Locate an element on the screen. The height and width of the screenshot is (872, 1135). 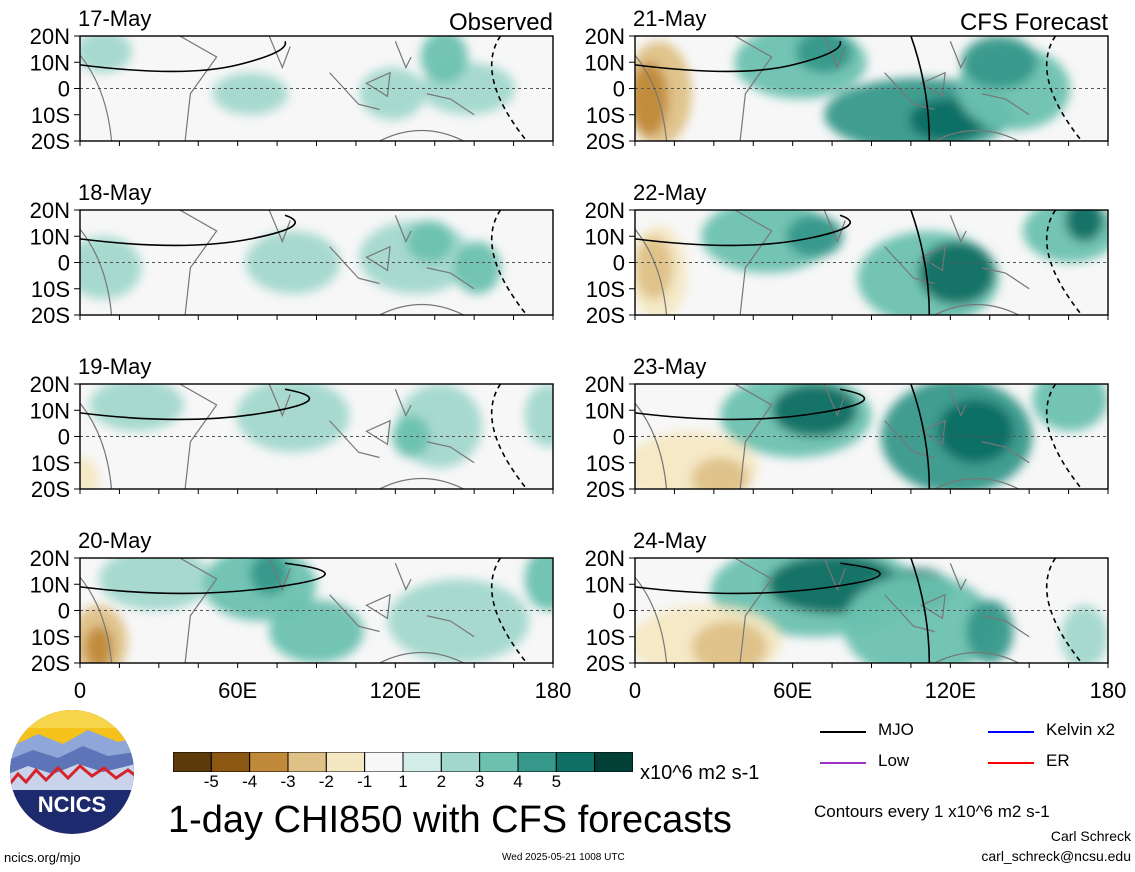
x-tick-label: 180 is located at coordinates (1108, 689).